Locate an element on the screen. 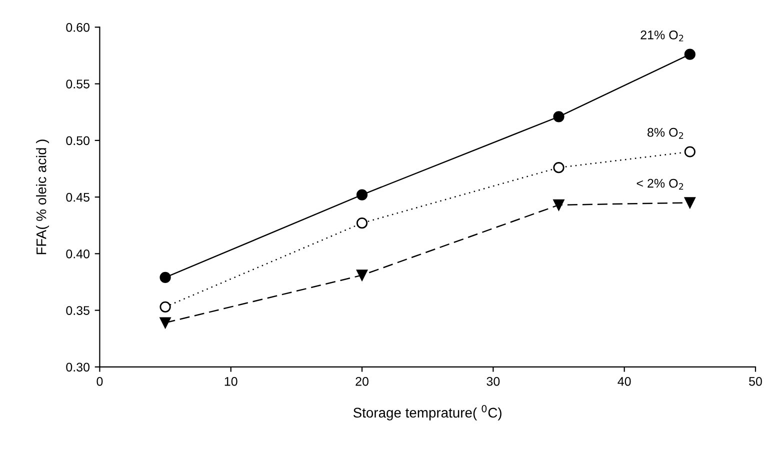 The width and height of the screenshot is (767, 453). y-axis-title: FFA( % oleic acid ) is located at coordinates (42, 197).